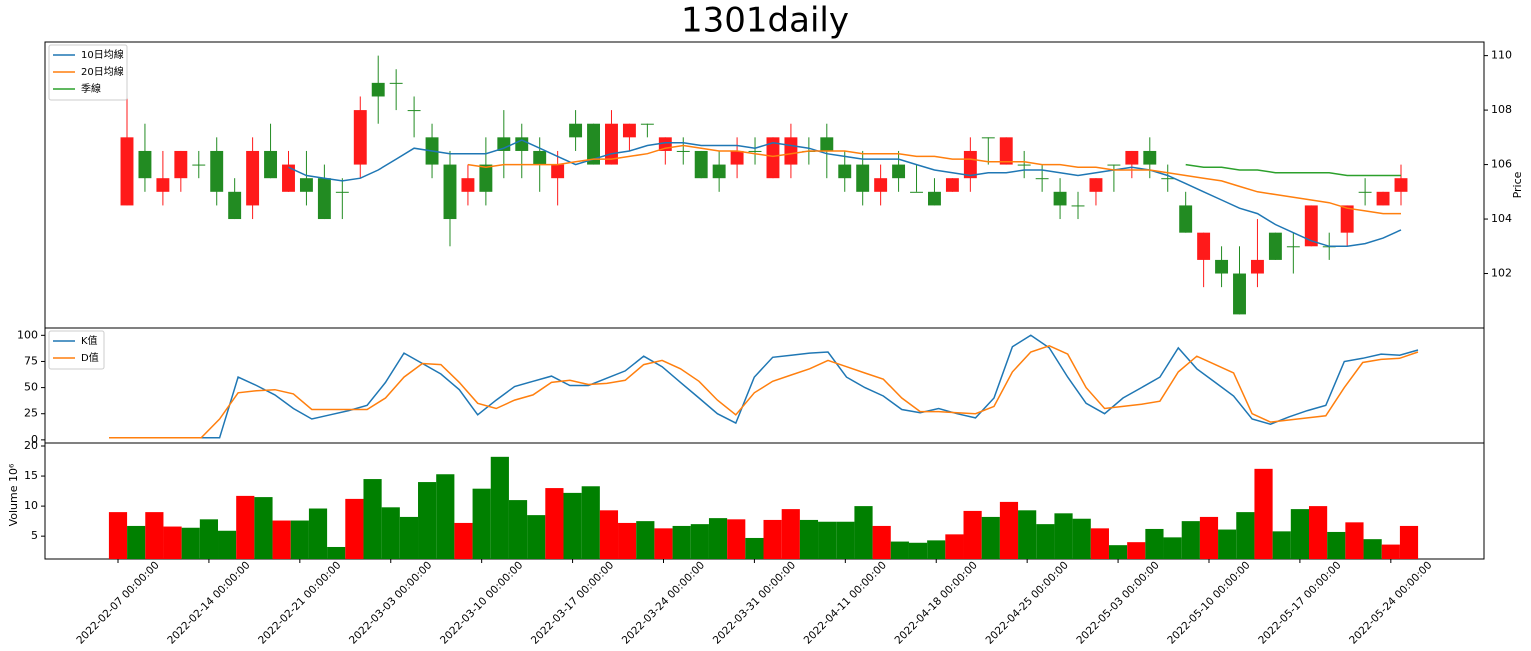 The width and height of the screenshot is (1531, 651). Describe the element at coordinates (1390, 602) in the screenshot. I see `x-tick-label: 2022-05-24 00:00:00` at that location.